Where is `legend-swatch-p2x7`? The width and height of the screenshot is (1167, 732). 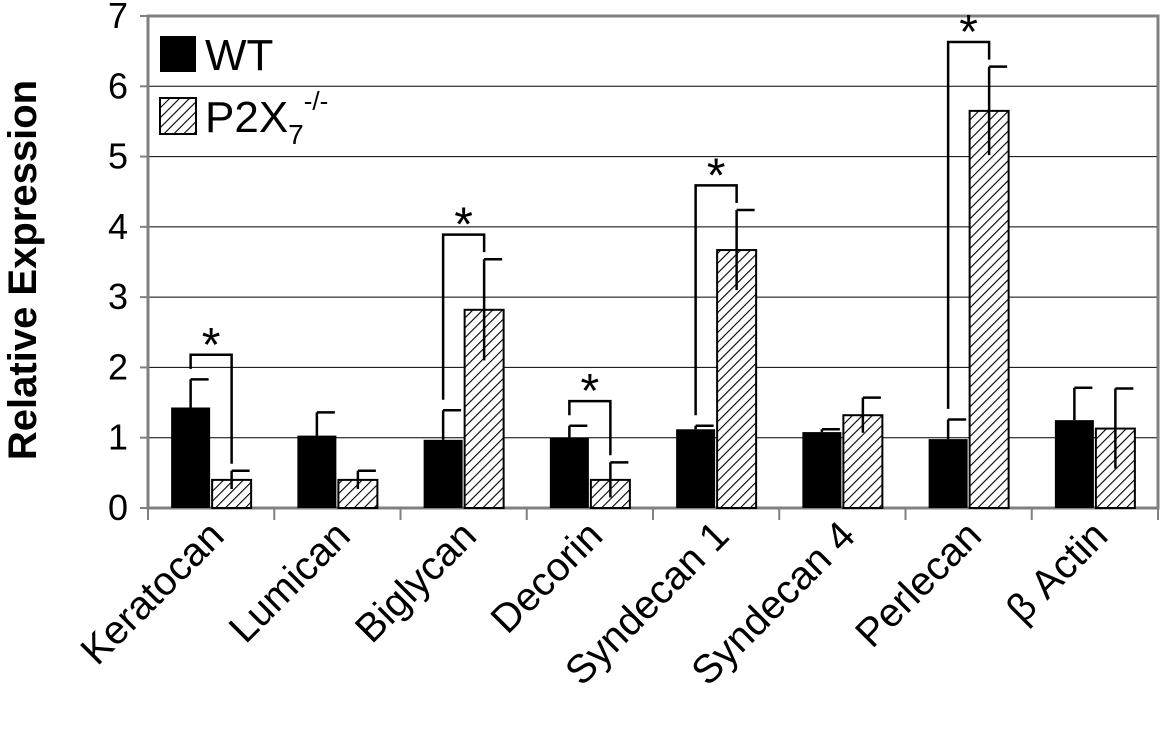 legend-swatch-p2x7 is located at coordinates (178, 116).